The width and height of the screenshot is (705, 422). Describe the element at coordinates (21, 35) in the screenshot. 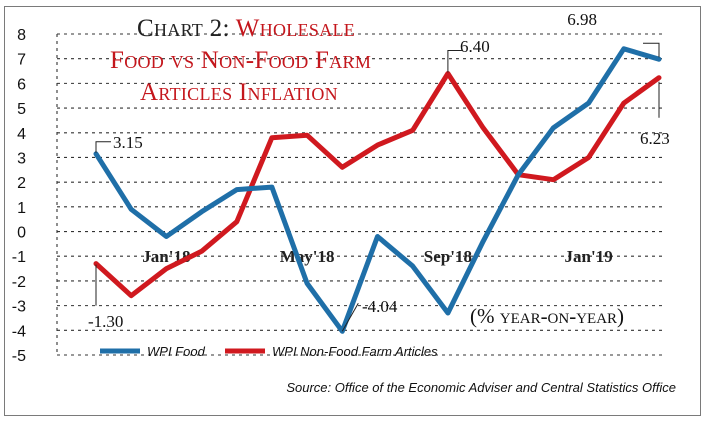

I see `y-tick-label: 8` at that location.